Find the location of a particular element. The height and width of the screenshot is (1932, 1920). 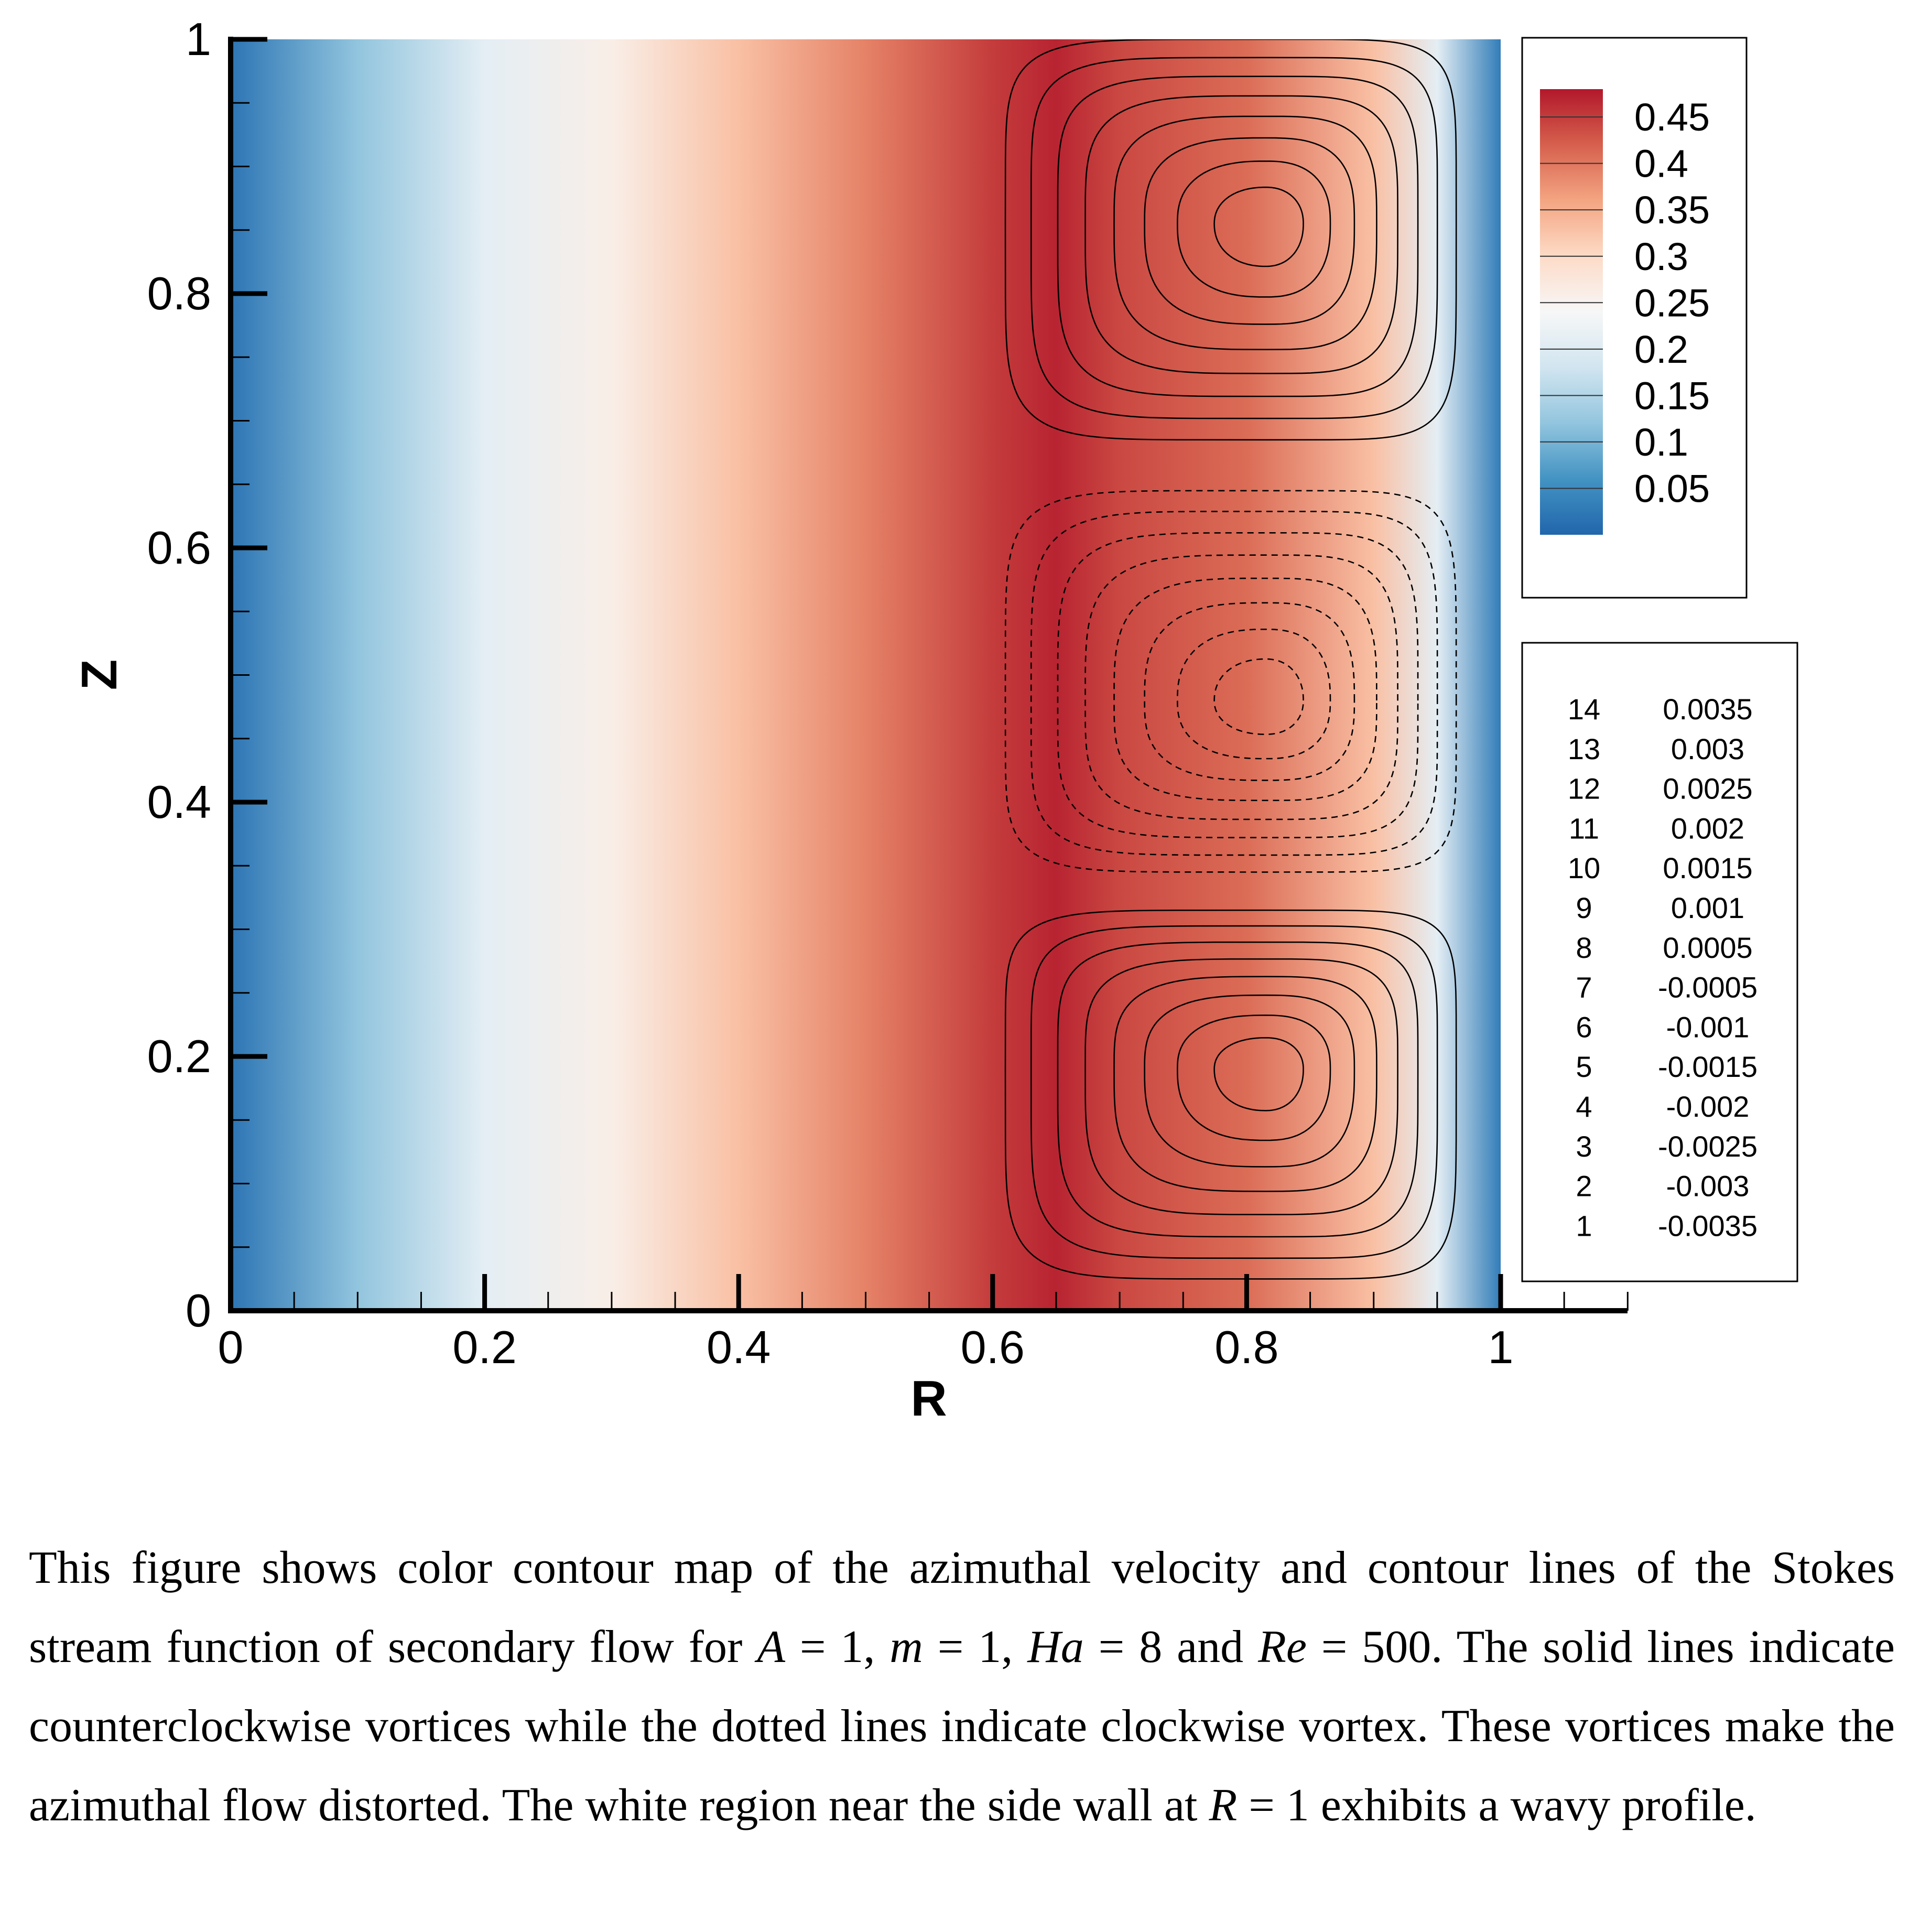

caption-symbol-m: m is located at coordinates (906, 1647).